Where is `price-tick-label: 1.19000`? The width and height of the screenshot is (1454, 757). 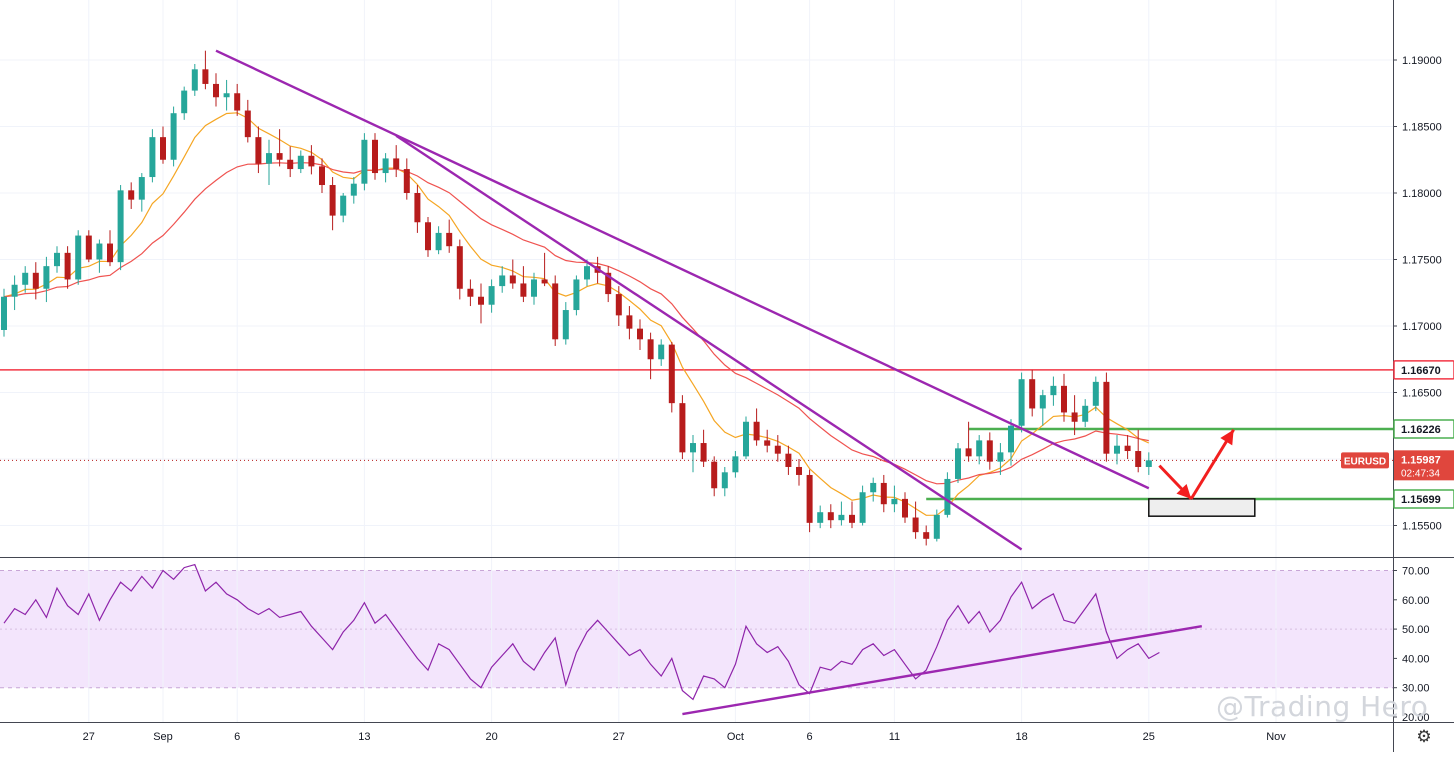
price-tick-label: 1.19000 is located at coordinates (1422, 61).